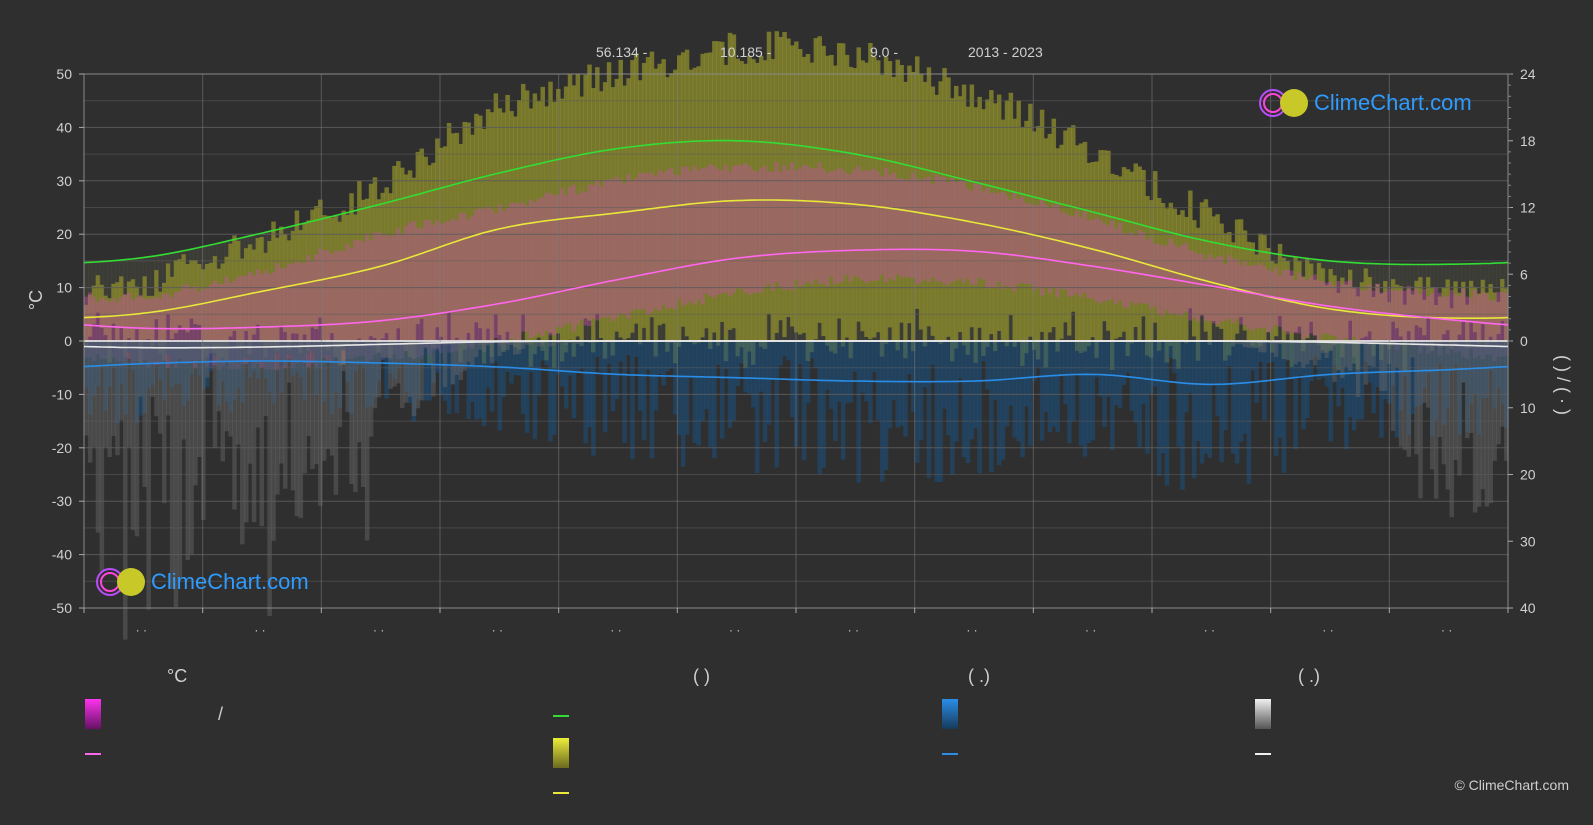 The height and width of the screenshot is (825, 1593). I want to click on daylight-bar, so click(1451, 302).